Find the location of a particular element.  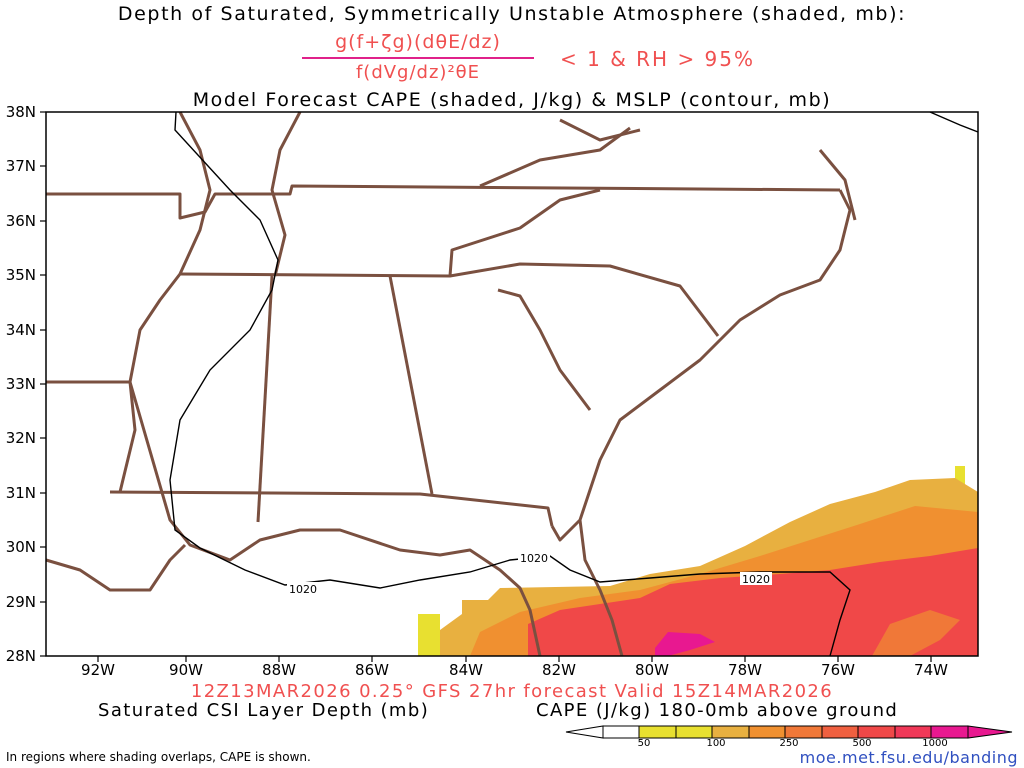

lat-label: 33N is located at coordinates (20, 384).